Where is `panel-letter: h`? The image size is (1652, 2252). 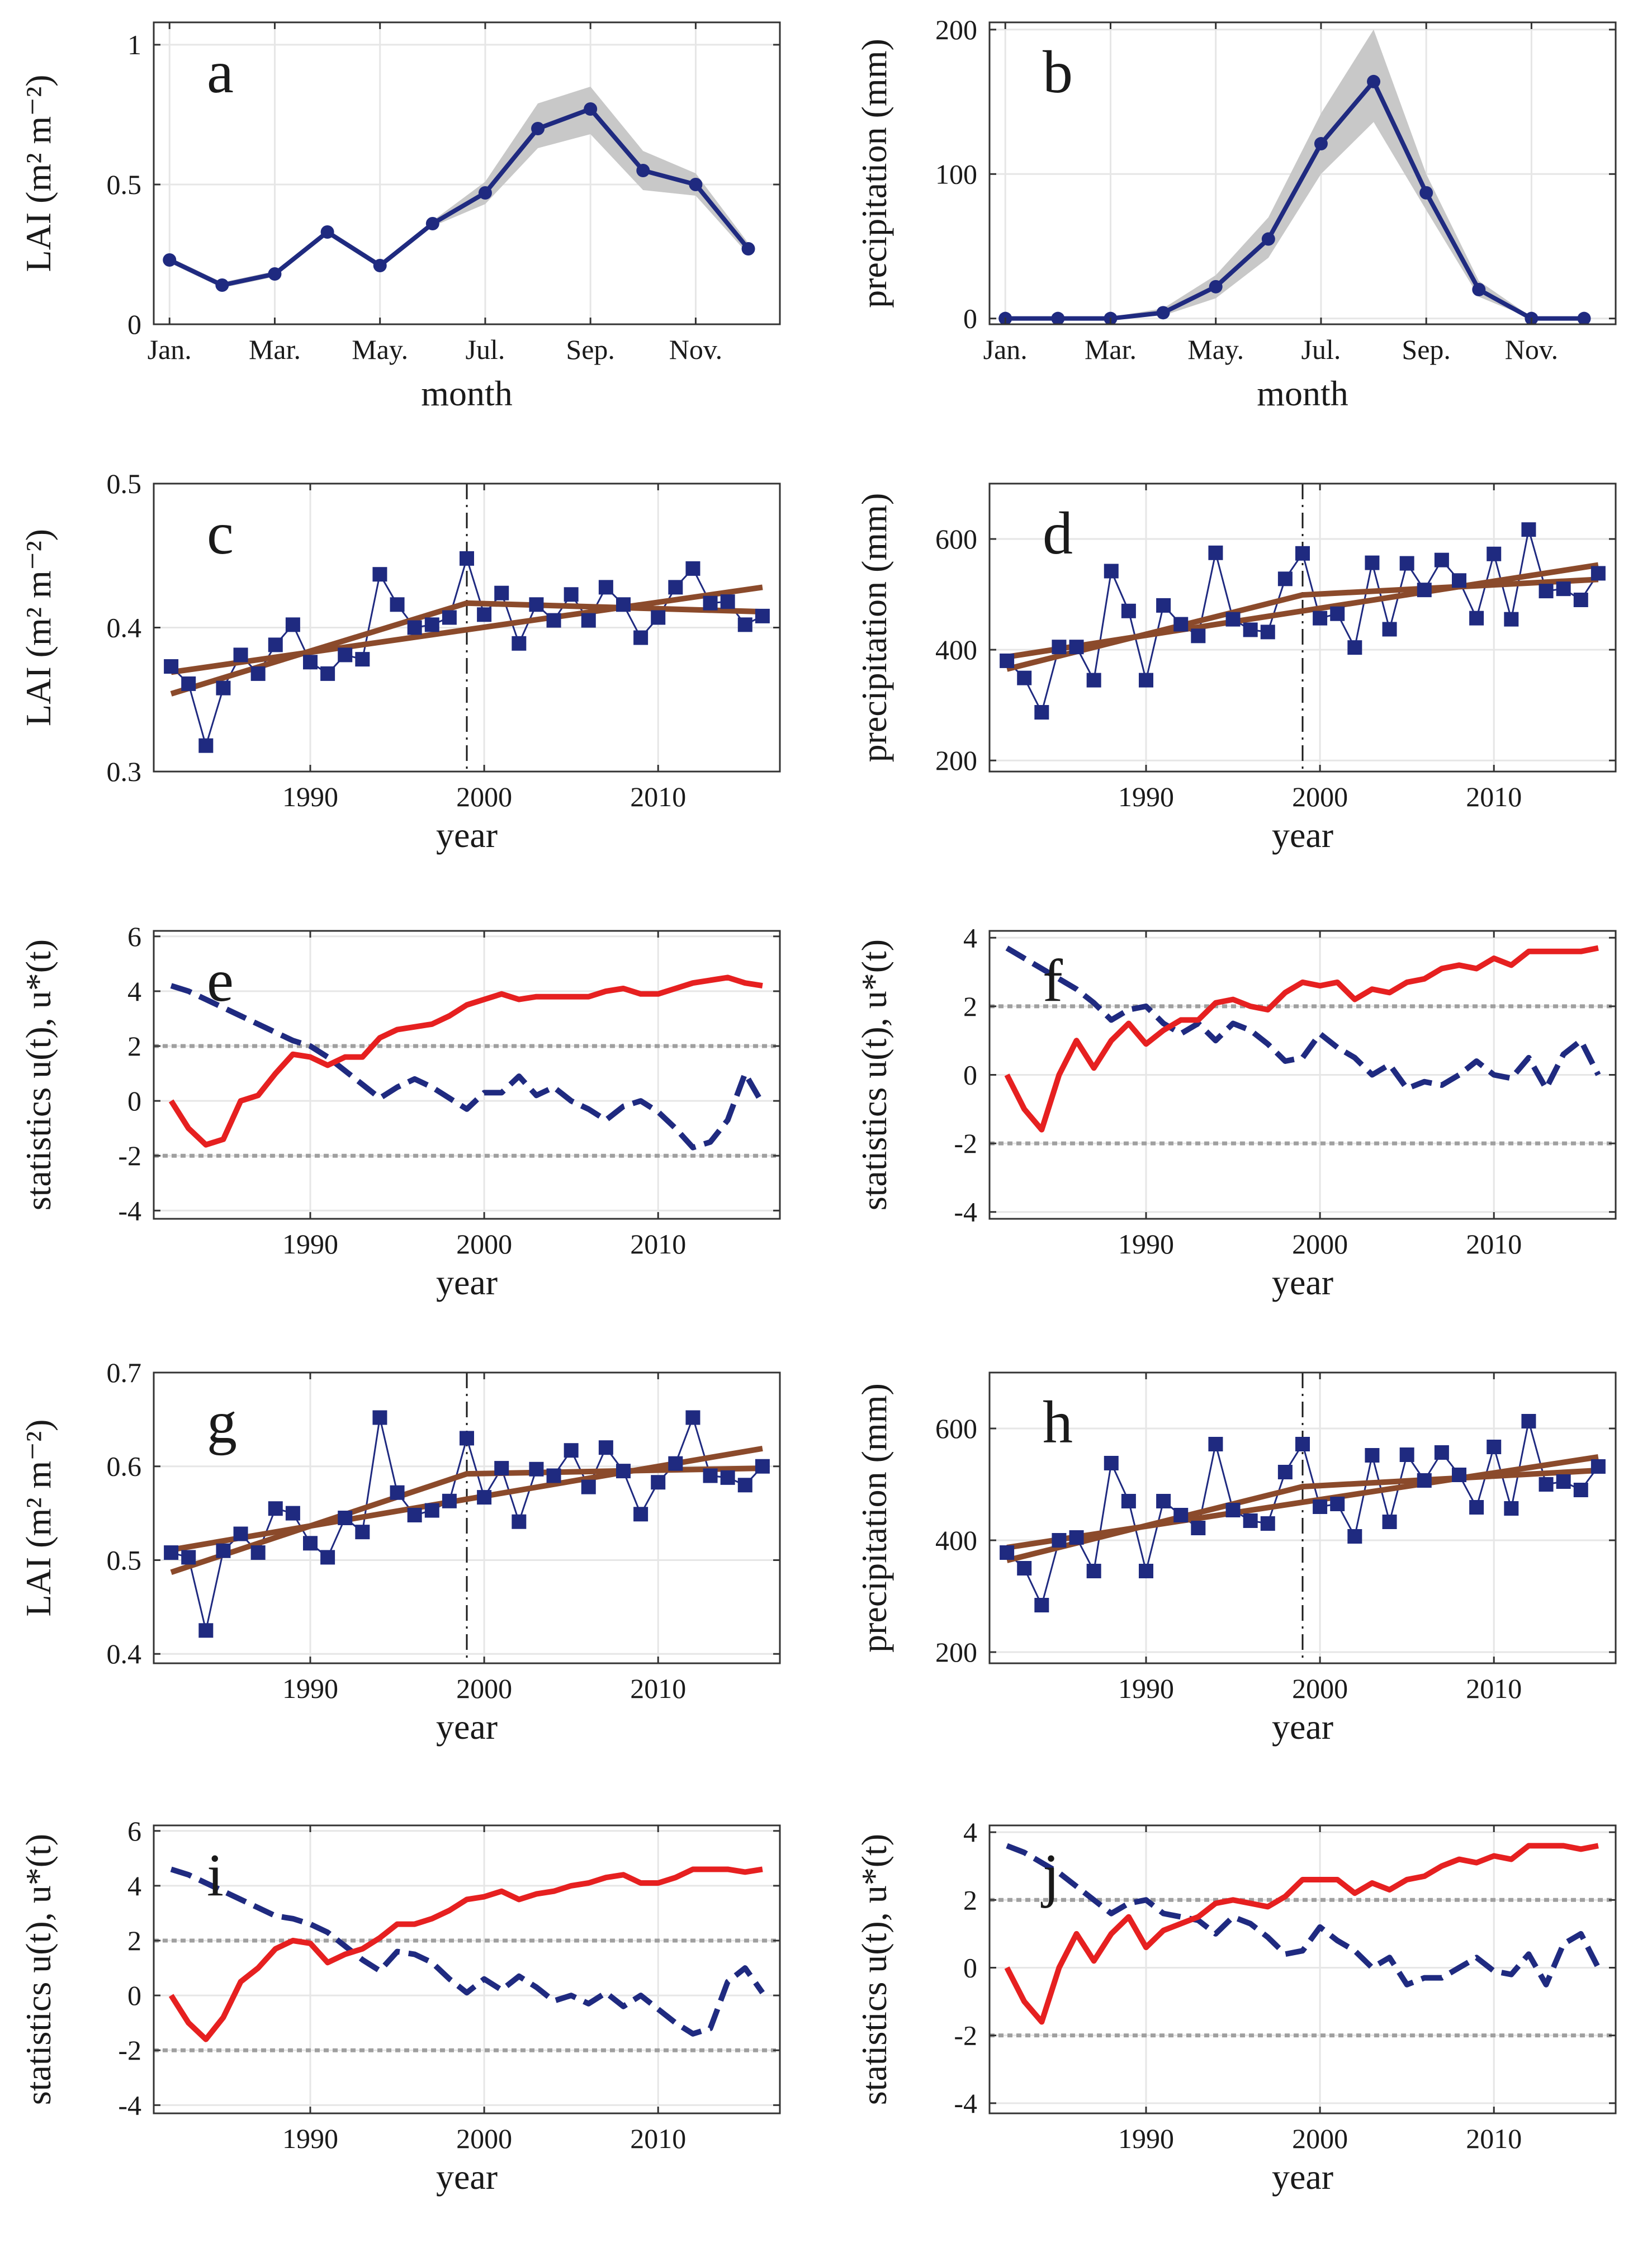 panel-letter: h is located at coordinates (1058, 1422).